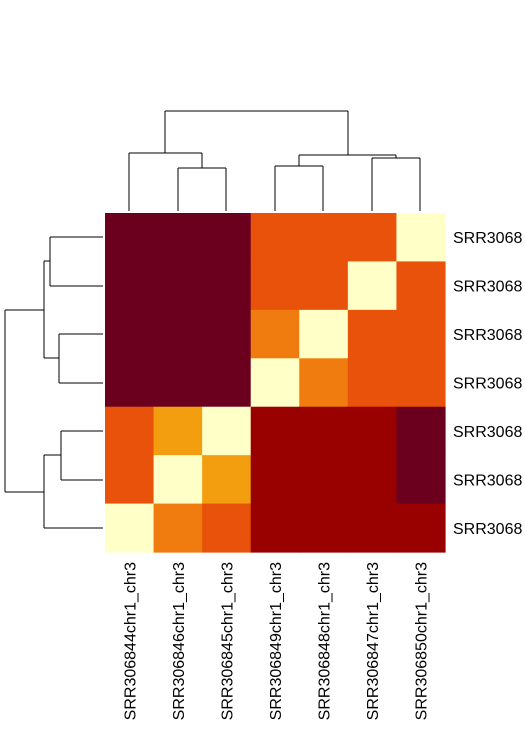  What do you see at coordinates (325, 641) in the screenshot?
I see `column-label: SRR306848chr1_chr3` at bounding box center [325, 641].